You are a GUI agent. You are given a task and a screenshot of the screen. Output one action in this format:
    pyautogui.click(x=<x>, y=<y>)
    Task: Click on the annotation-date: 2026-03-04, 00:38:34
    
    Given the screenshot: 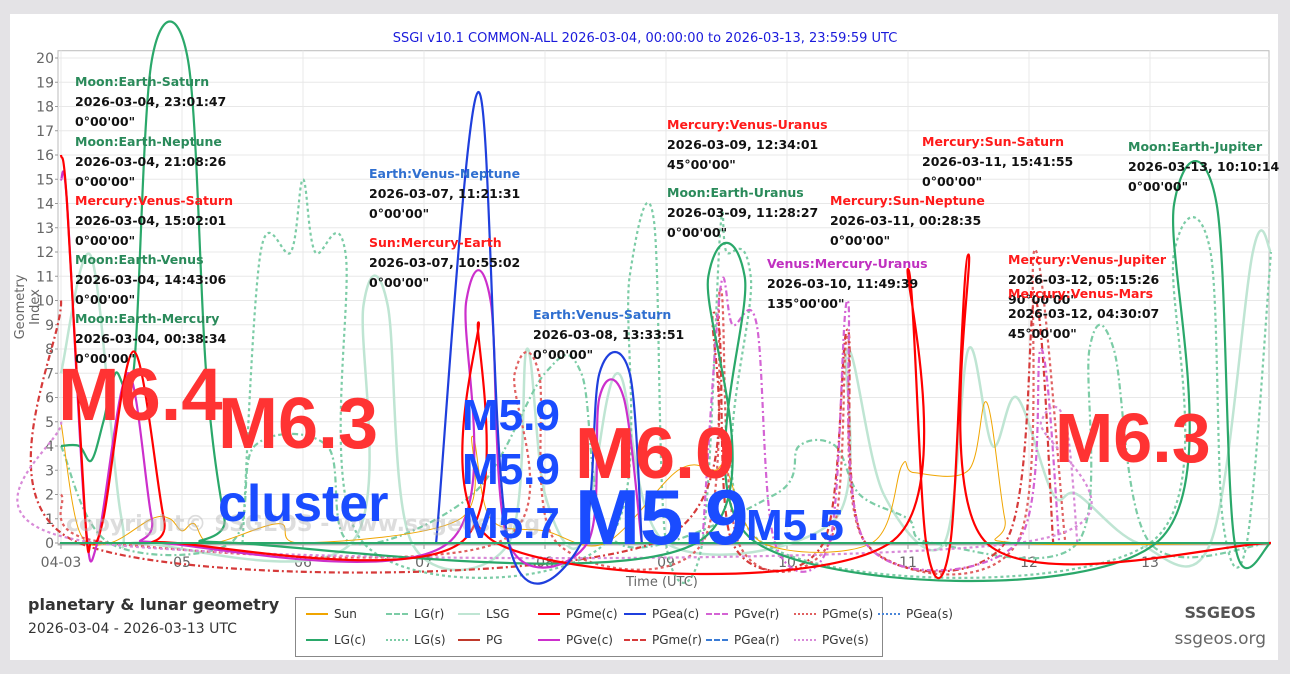 What is the action you would take?
    pyautogui.click(x=151, y=338)
    